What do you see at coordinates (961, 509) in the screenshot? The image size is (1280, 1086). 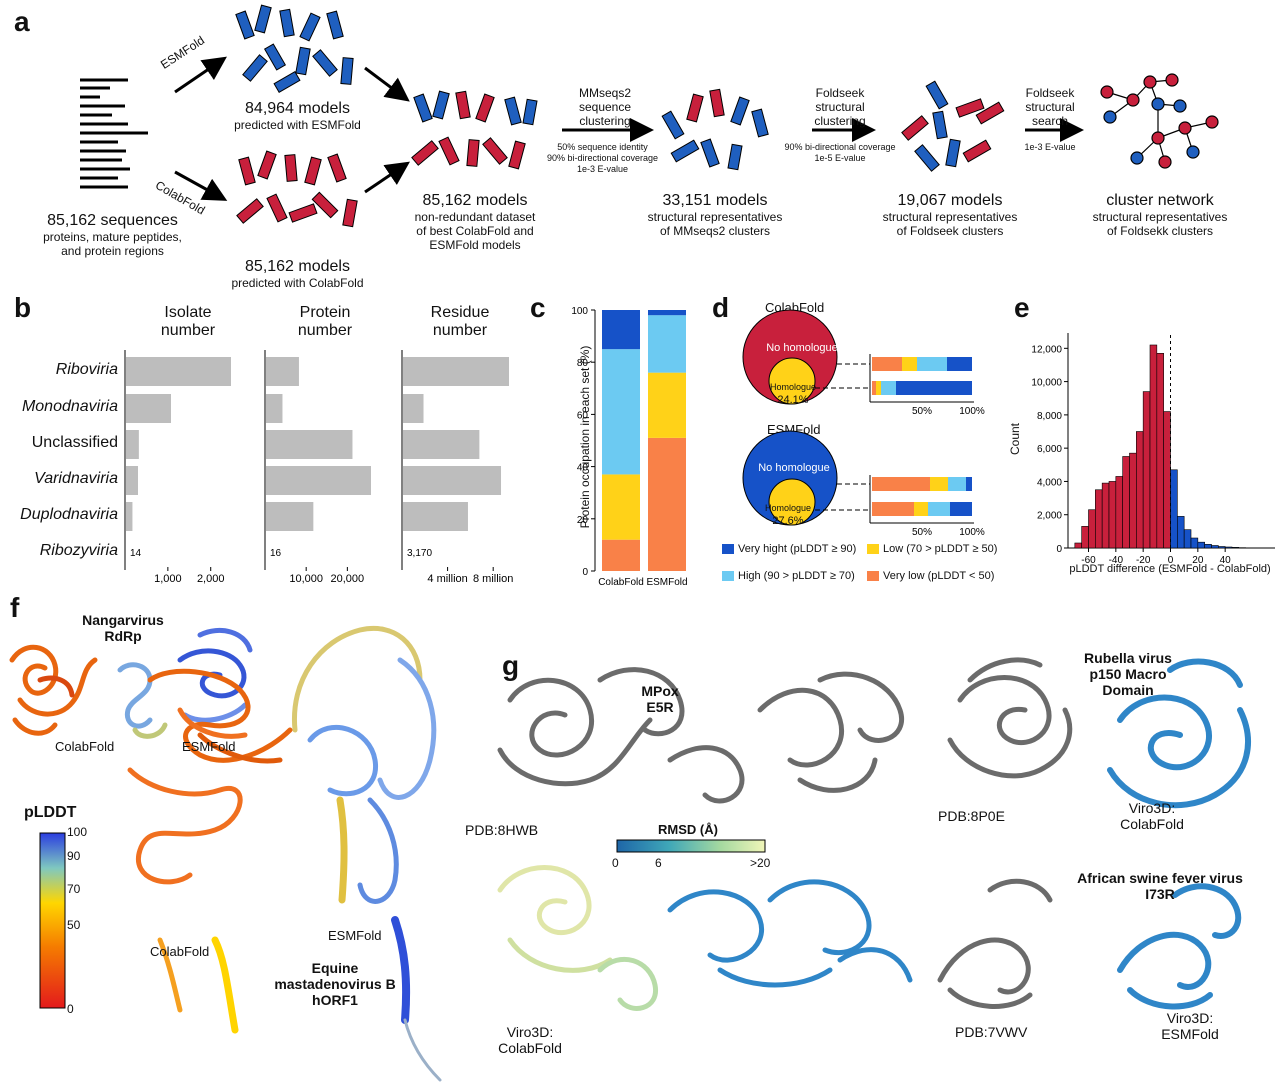 I see `d-esm-bottom-bar` at bounding box center [961, 509].